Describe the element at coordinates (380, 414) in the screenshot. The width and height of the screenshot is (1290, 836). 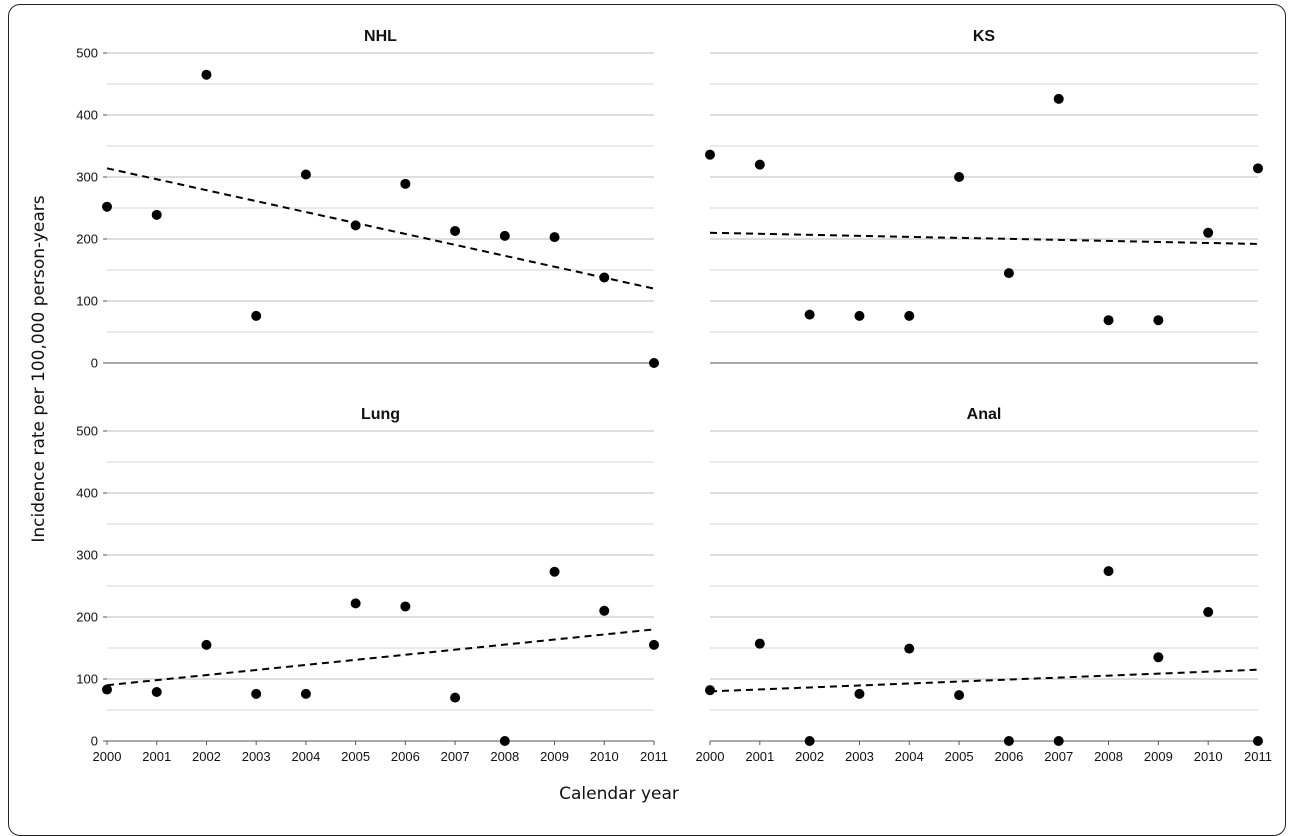
I see `panel-title-lung: Lung` at that location.